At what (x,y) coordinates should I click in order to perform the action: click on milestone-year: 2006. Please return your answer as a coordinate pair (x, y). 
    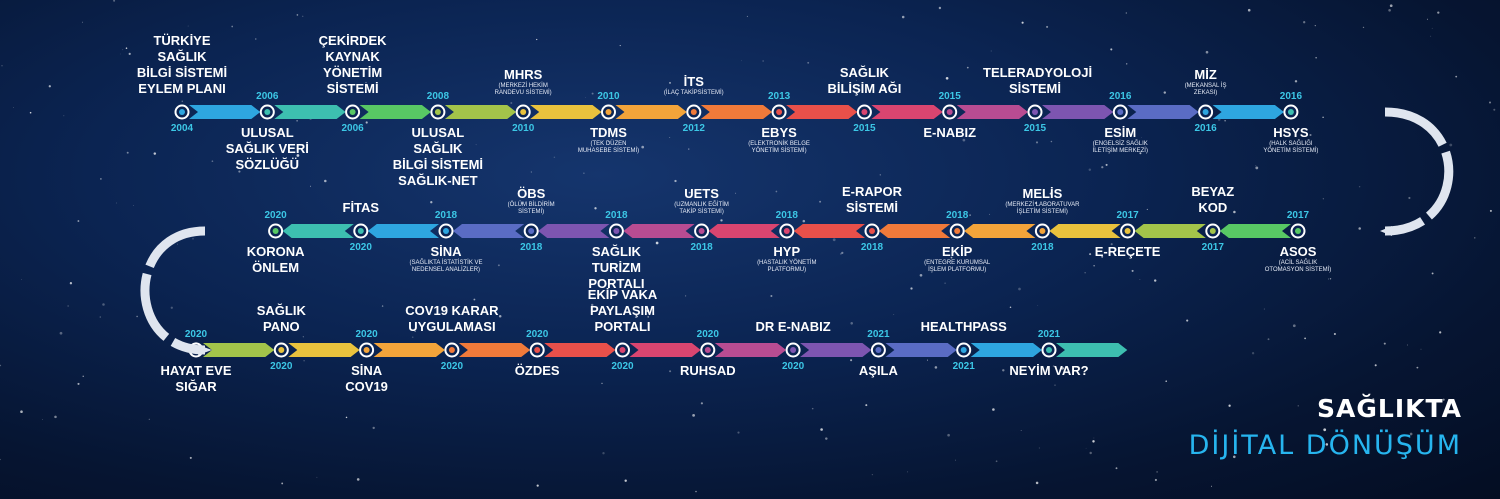
    Looking at the image, I should click on (267, 96).